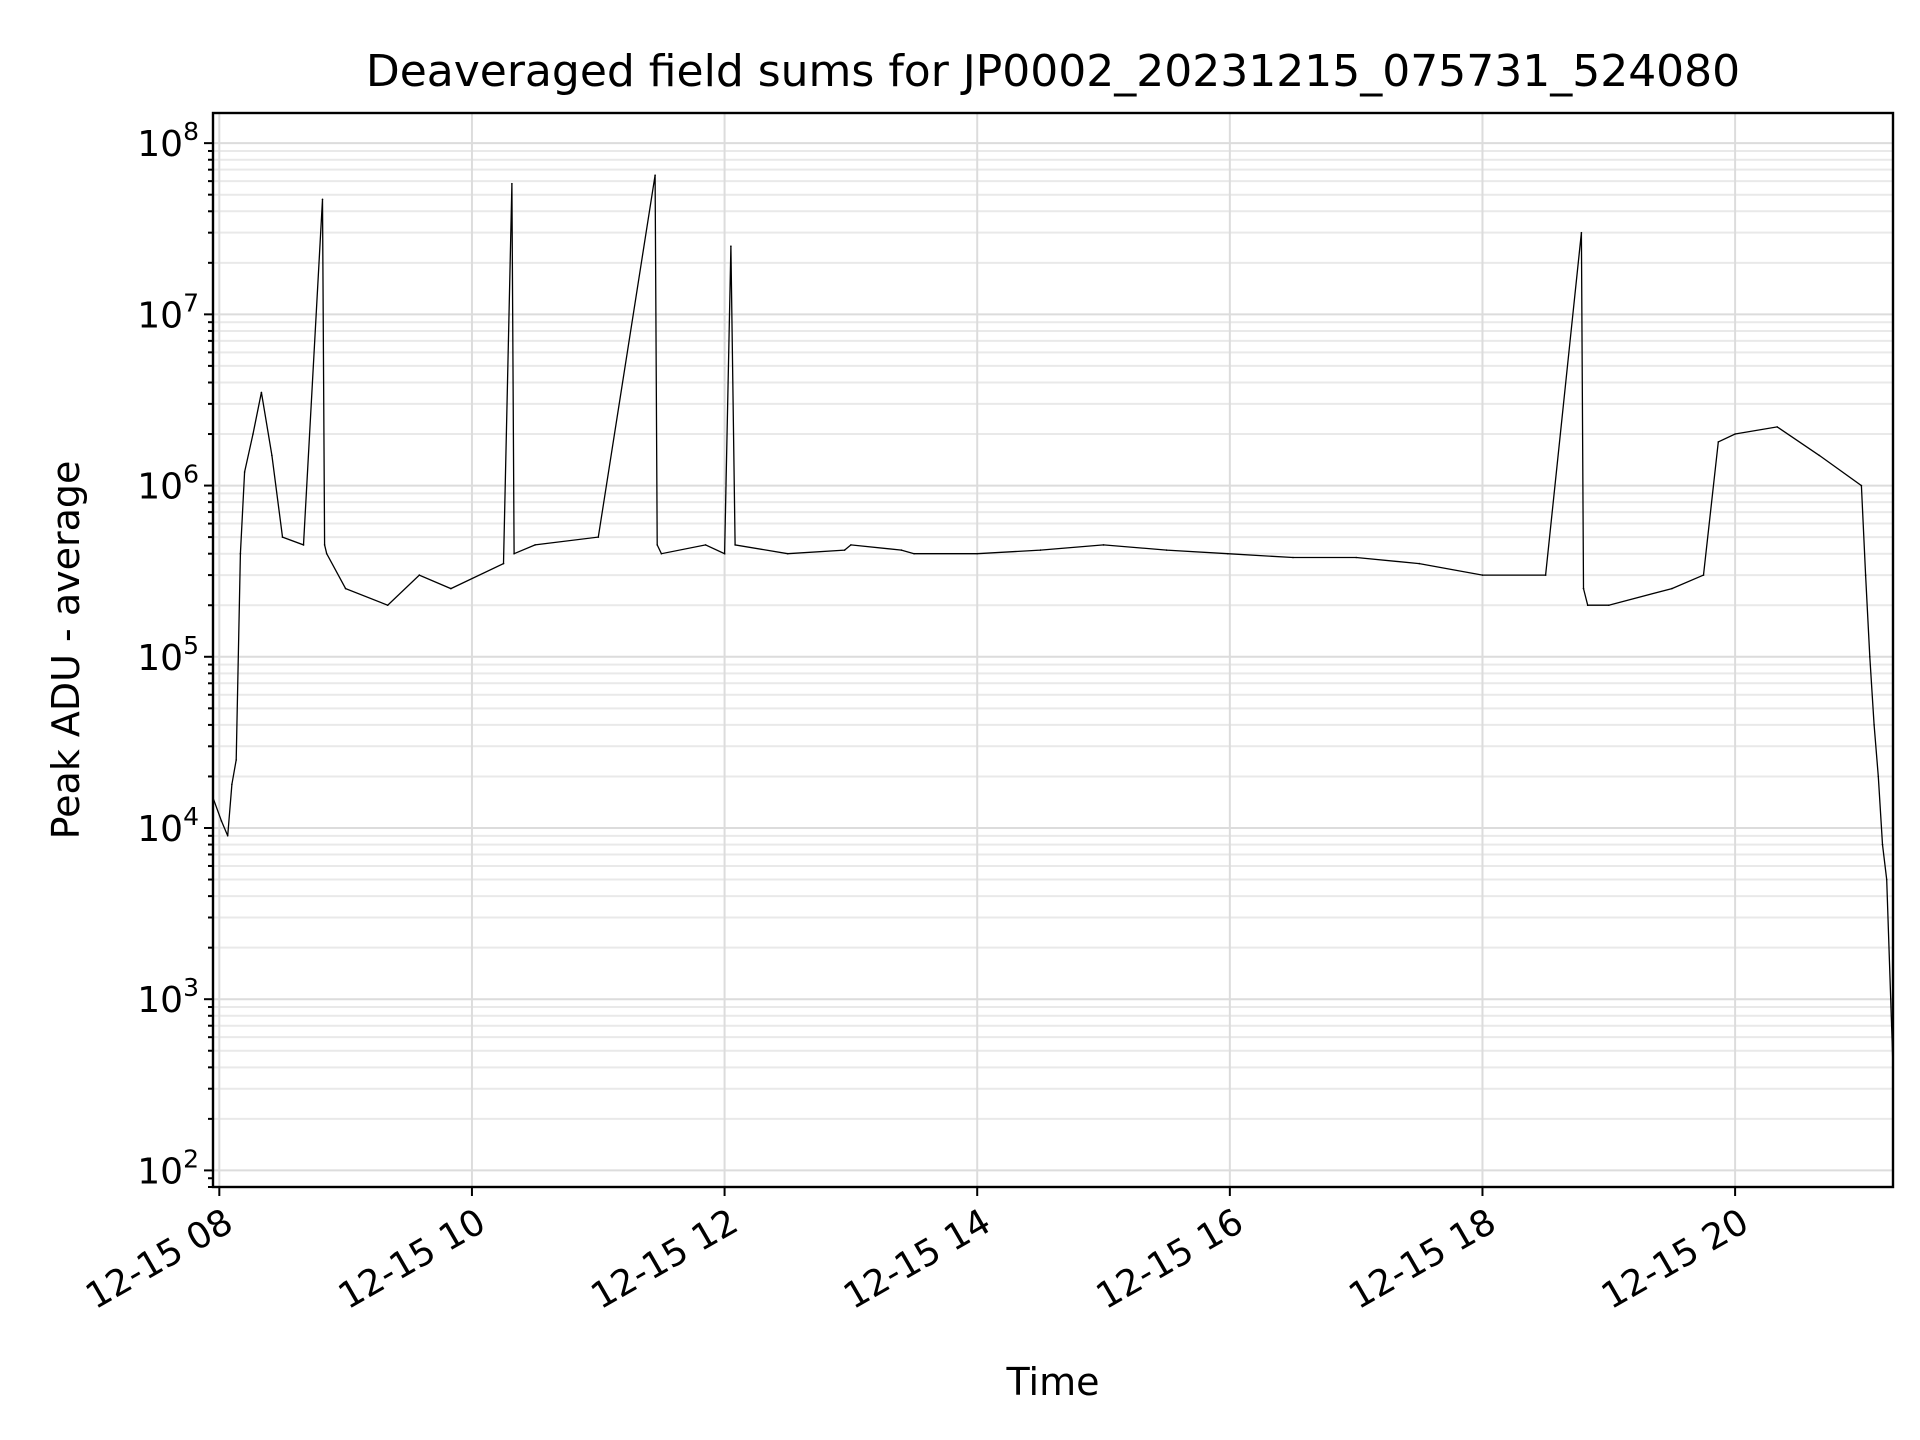 The width and height of the screenshot is (1920, 1440). I want to click on x-axis-label: Time, so click(1053, 1382).